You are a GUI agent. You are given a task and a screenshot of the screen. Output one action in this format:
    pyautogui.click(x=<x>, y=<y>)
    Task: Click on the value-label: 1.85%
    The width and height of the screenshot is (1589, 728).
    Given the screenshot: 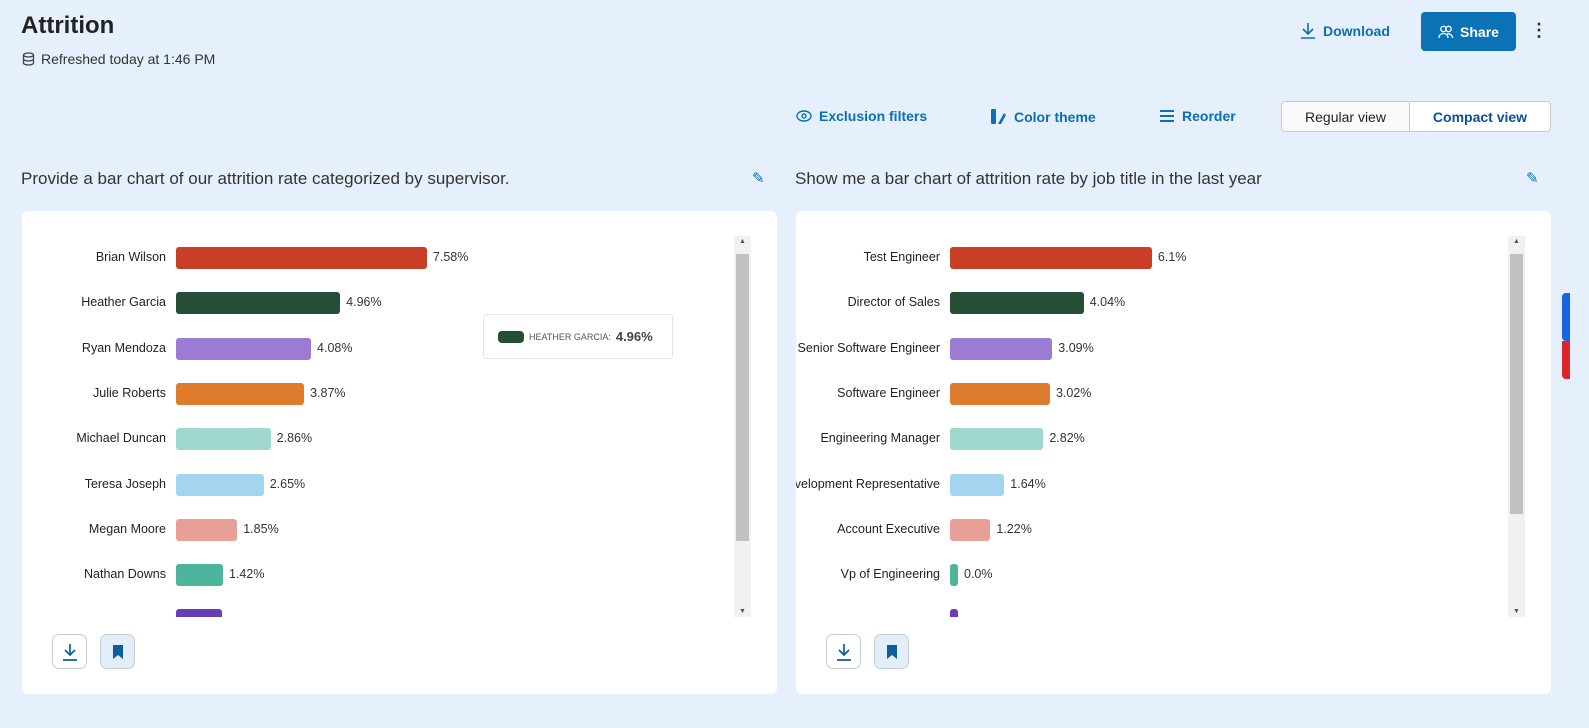 What is the action you would take?
    pyautogui.click(x=261, y=528)
    